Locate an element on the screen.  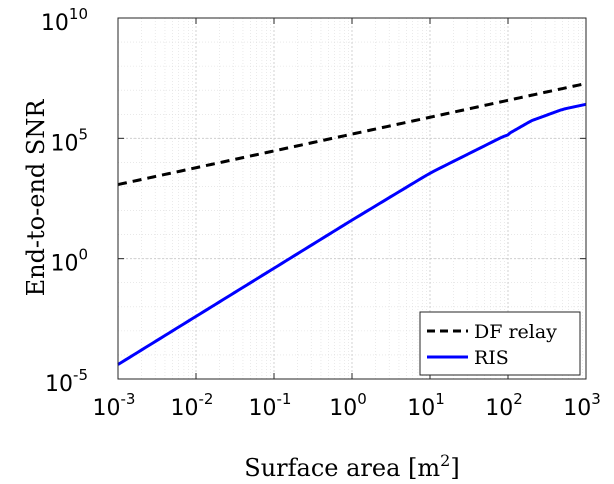
legend: DF relay RIS is located at coordinates (500, 343).